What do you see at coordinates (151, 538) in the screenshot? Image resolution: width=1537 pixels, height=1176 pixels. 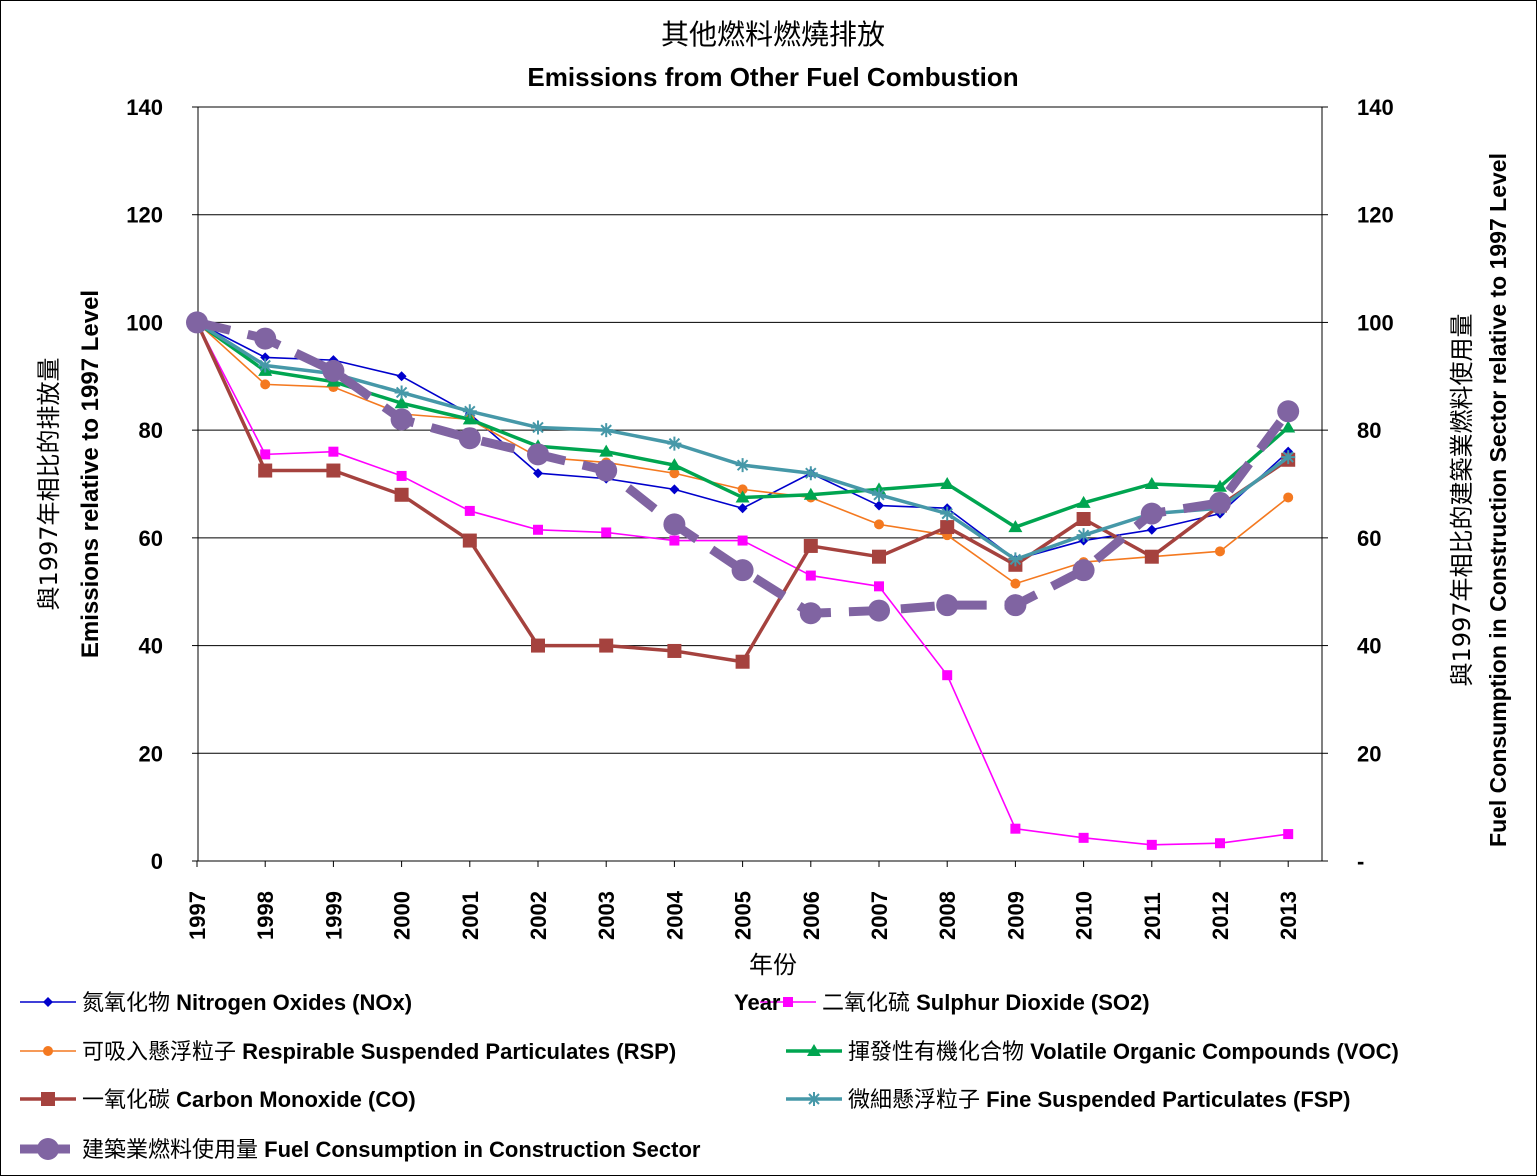 I see `y-tick-left-label: 60` at bounding box center [151, 538].